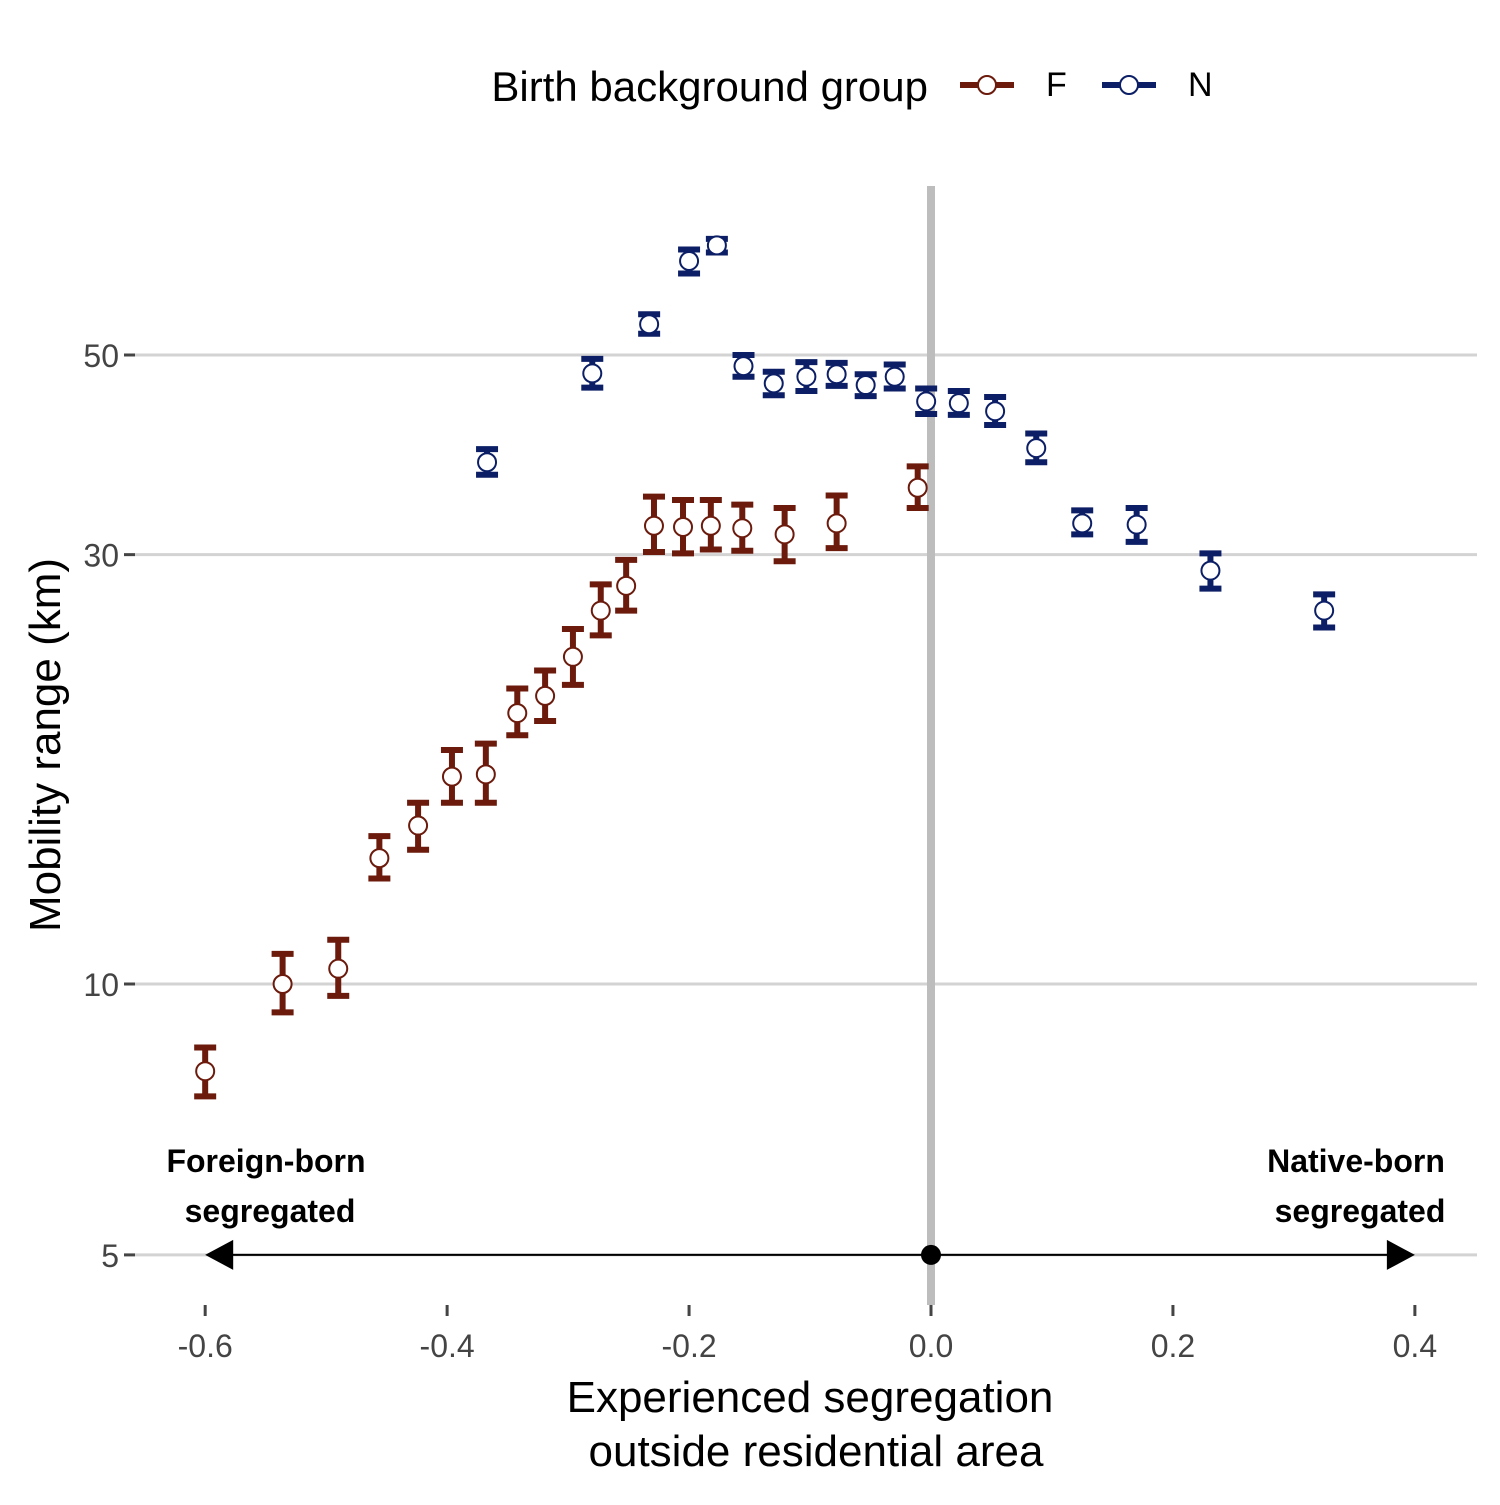 This screenshot has height=1505, width=1500. What do you see at coordinates (110, 1256) in the screenshot?
I see `y-tick-label: 5` at bounding box center [110, 1256].